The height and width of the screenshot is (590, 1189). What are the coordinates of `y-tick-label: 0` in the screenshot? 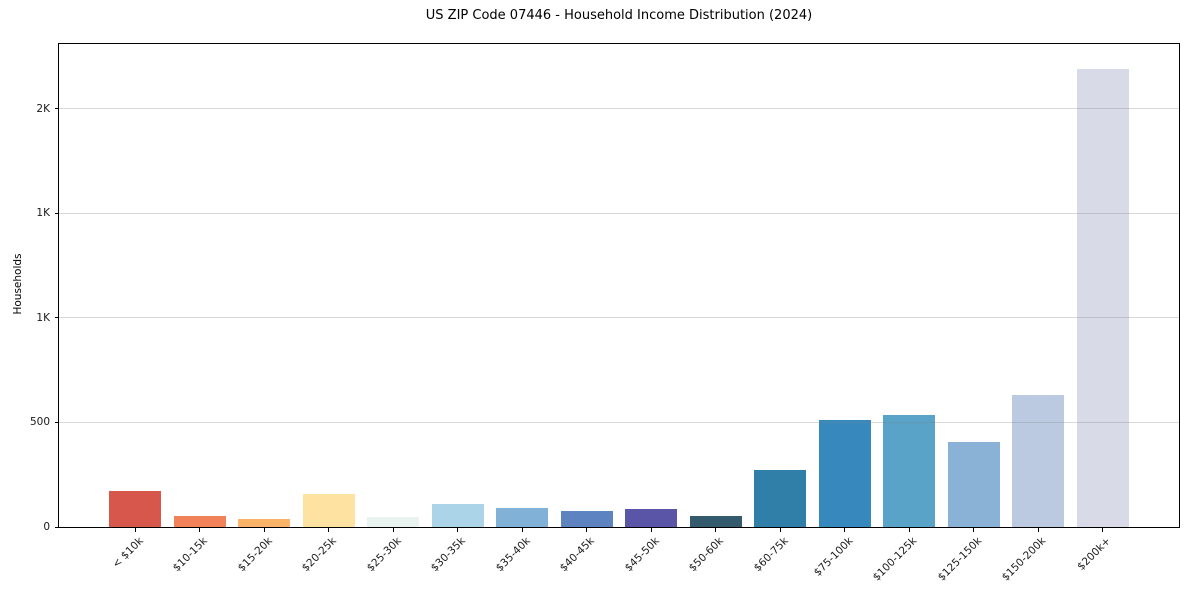 It's located at (46, 527).